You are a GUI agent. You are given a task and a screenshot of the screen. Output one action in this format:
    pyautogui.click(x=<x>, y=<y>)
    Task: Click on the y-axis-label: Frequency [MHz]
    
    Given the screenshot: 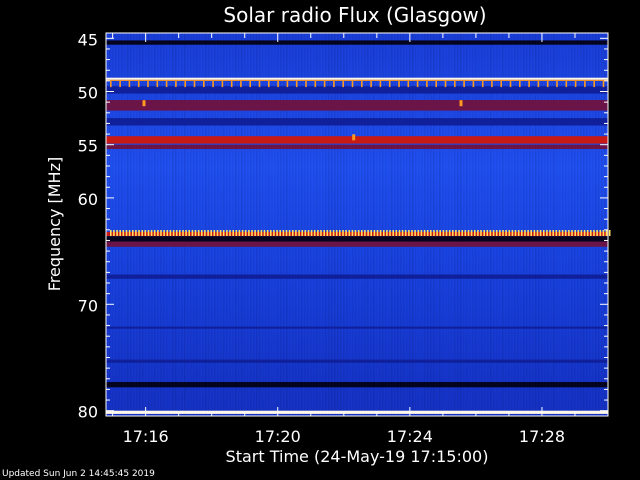 What is the action you would take?
    pyautogui.click(x=54, y=224)
    